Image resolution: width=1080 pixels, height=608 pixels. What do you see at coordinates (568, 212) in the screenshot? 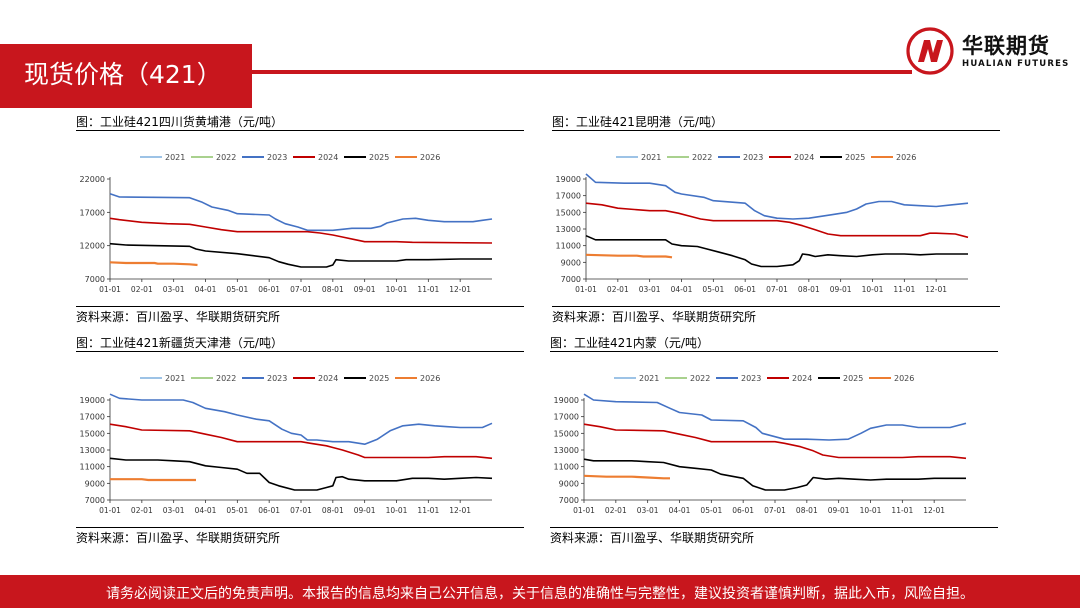
I see `y-tick-label: 15000` at bounding box center [568, 212].